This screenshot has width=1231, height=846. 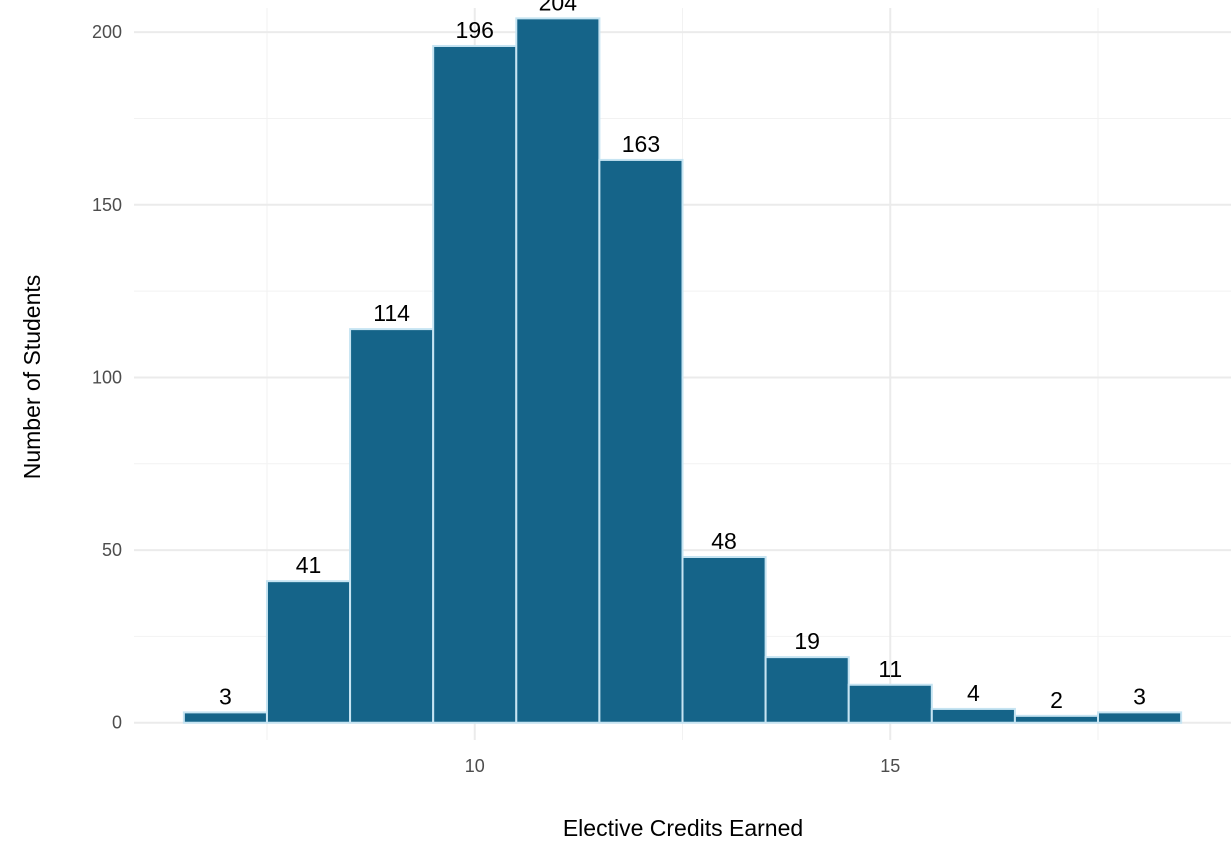 I want to click on y-tick-label: 150, so click(x=107, y=205).